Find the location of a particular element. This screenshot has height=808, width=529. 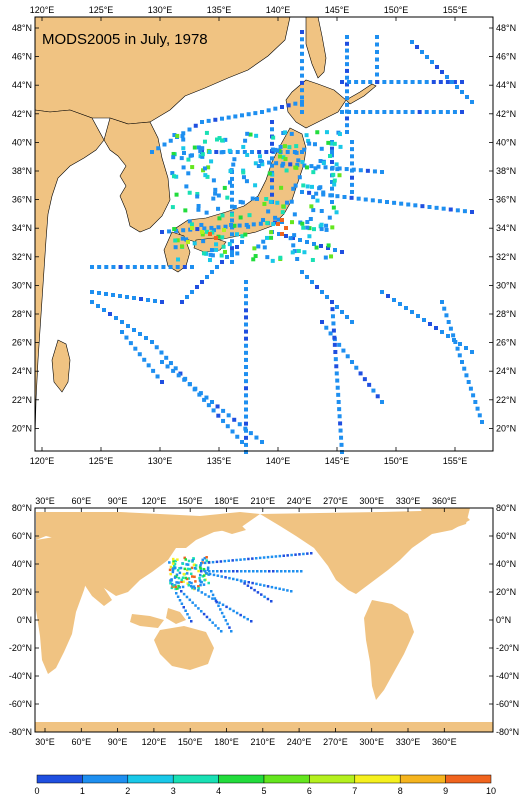

lon-tick-label-top: 145°E is located at coordinates (337, 10).